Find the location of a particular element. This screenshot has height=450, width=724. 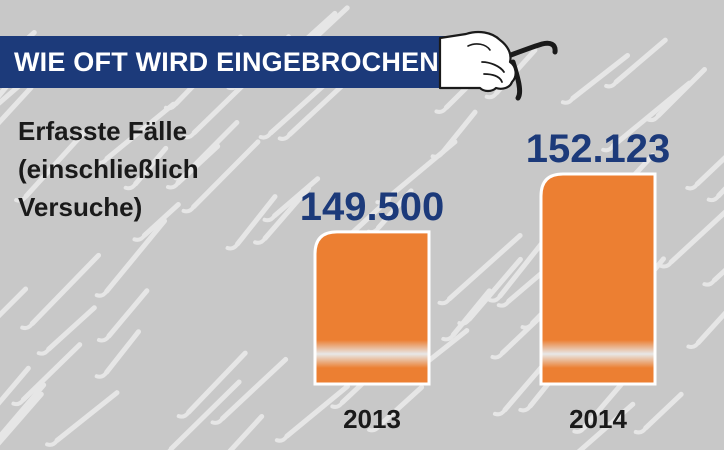

bar-2014 is located at coordinates (598, 279).